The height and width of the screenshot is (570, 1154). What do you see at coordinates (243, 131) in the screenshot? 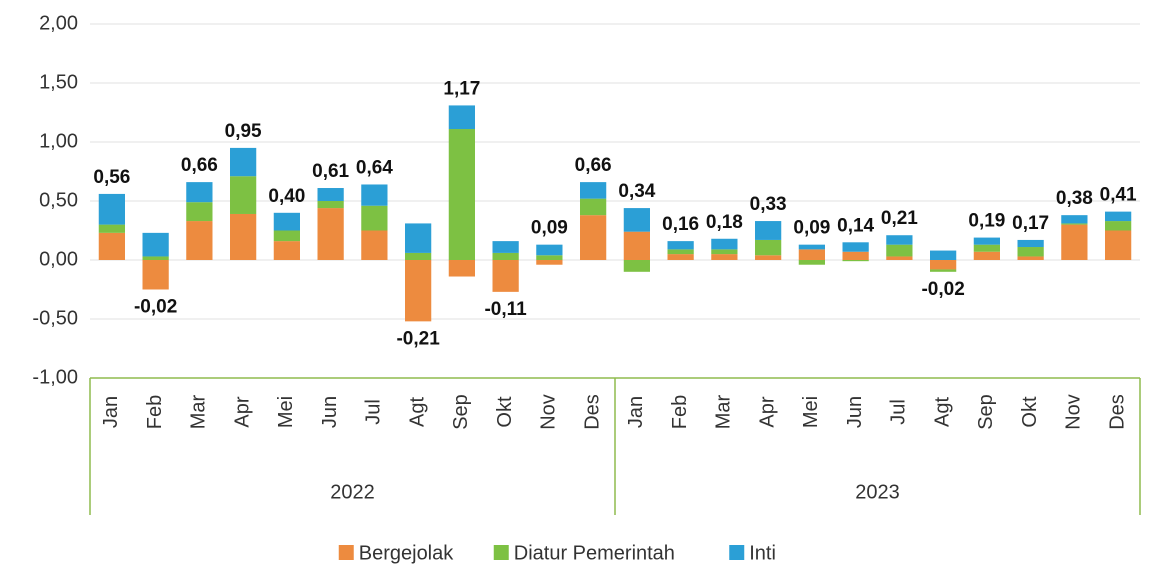
I see `data-label: 0,95` at bounding box center [243, 131].